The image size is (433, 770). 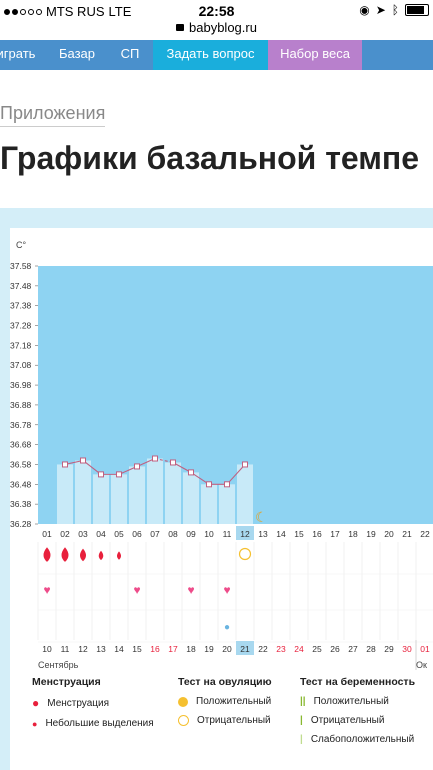 What do you see at coordinates (421, 665) in the screenshot?
I see `month-label-next: Ок` at bounding box center [421, 665].